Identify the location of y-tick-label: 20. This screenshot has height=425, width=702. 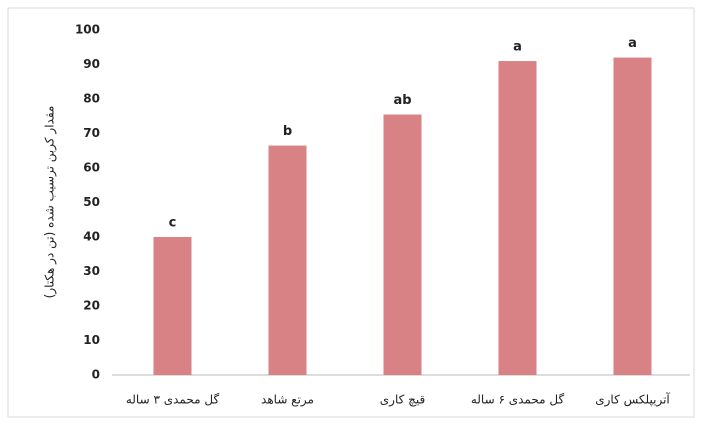
(91, 306).